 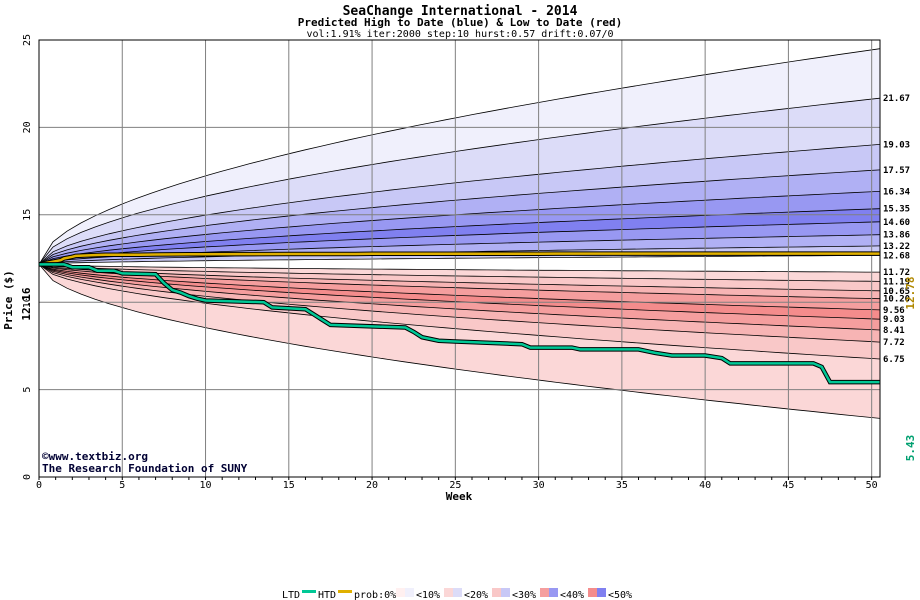 What do you see at coordinates (894, 320) in the screenshot?
I see `quantile-label-14: 9.03` at bounding box center [894, 320].